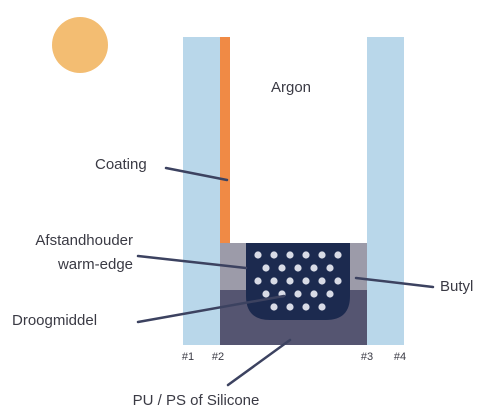 Image resolution: width=480 pixels, height=411 pixels. I want to click on surface-label: #2, so click(218, 357).